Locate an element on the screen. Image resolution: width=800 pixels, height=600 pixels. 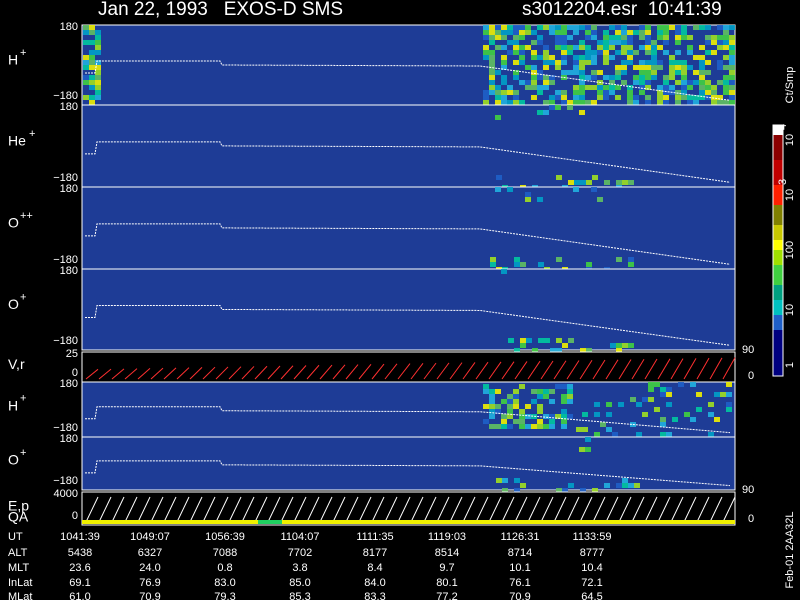
cell: 23.6 is located at coordinates (79, 568).